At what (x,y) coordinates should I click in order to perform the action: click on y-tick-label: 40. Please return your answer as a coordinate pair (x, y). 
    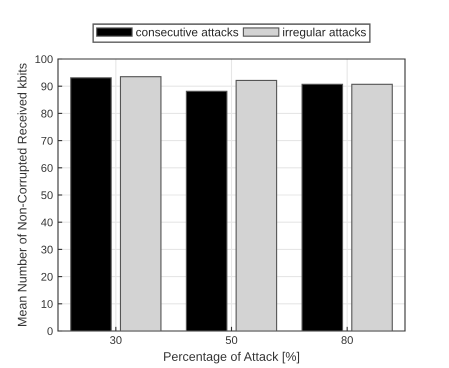
    Looking at the image, I should click on (47, 222).